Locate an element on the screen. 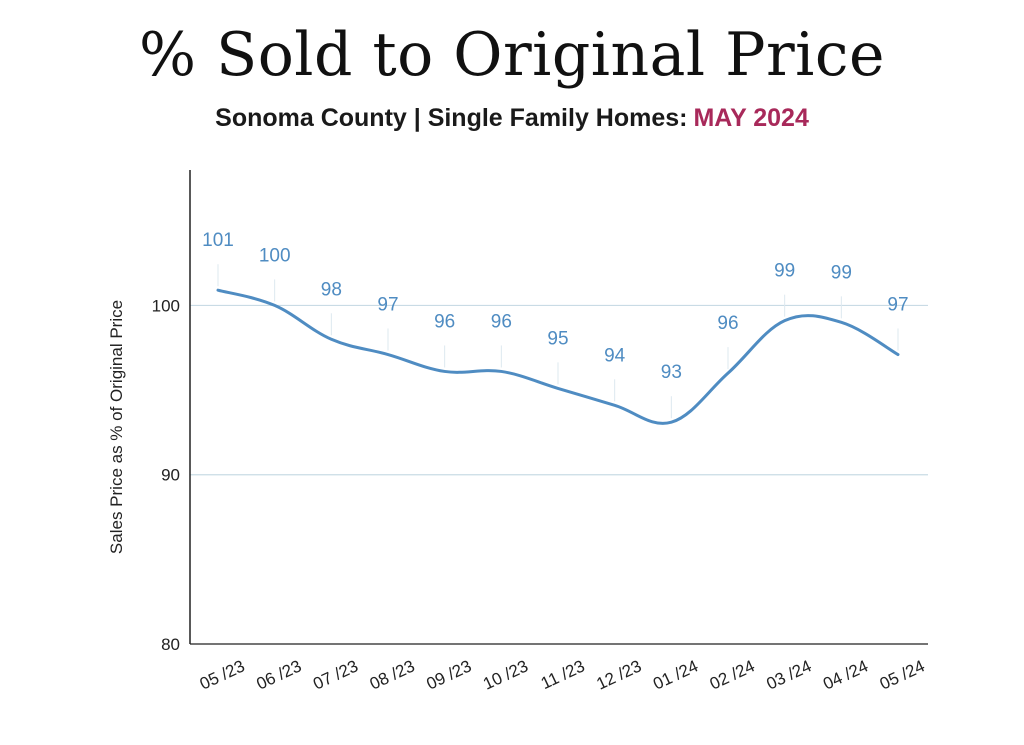 The height and width of the screenshot is (745, 1024). subtitle-text: Sonoma County | Single Family Homes: is located at coordinates (451, 118).